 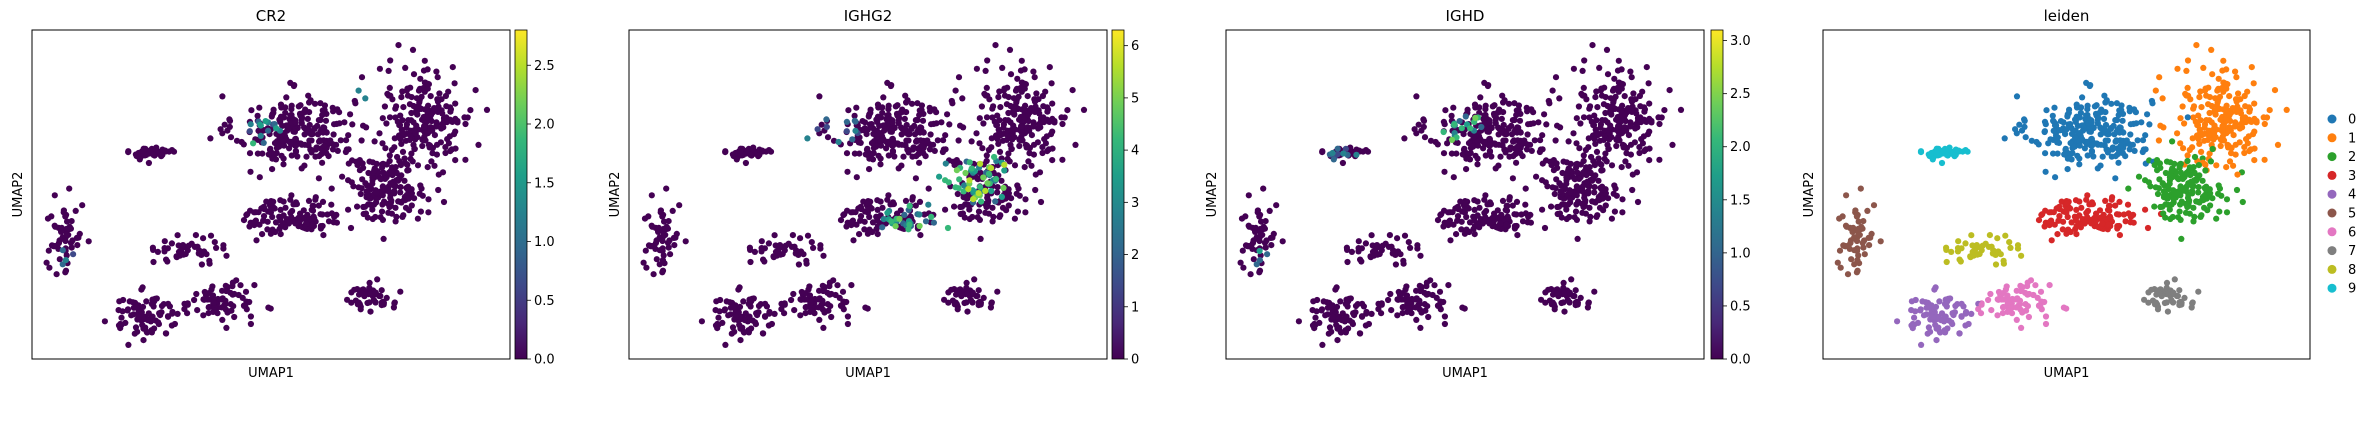 I want to click on legend-label: 8, so click(x=2352, y=270).